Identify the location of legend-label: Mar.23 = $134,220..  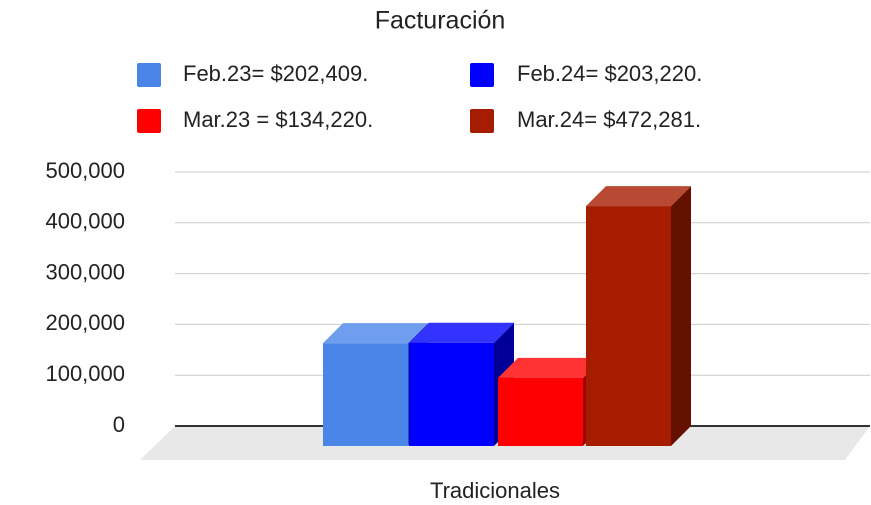
(278, 119).